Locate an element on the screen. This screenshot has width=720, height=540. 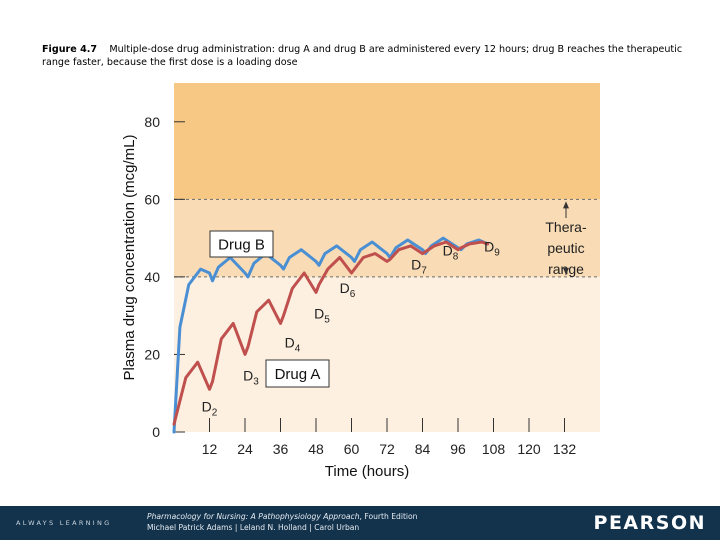
x-tick-label: 60 is located at coordinates (352, 449).